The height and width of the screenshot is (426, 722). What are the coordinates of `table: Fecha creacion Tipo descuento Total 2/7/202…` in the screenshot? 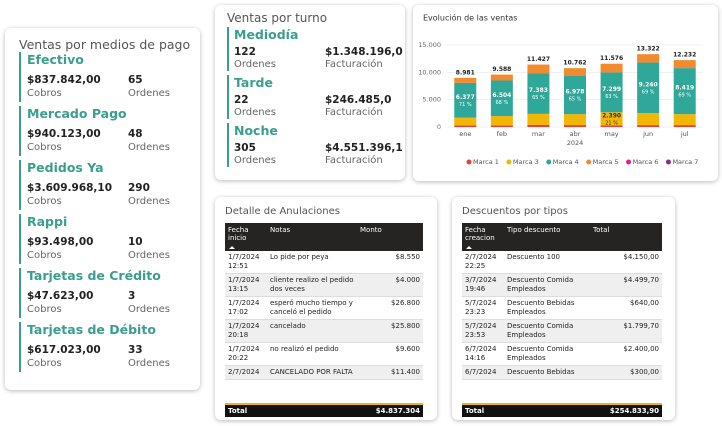 It's located at (562, 320).